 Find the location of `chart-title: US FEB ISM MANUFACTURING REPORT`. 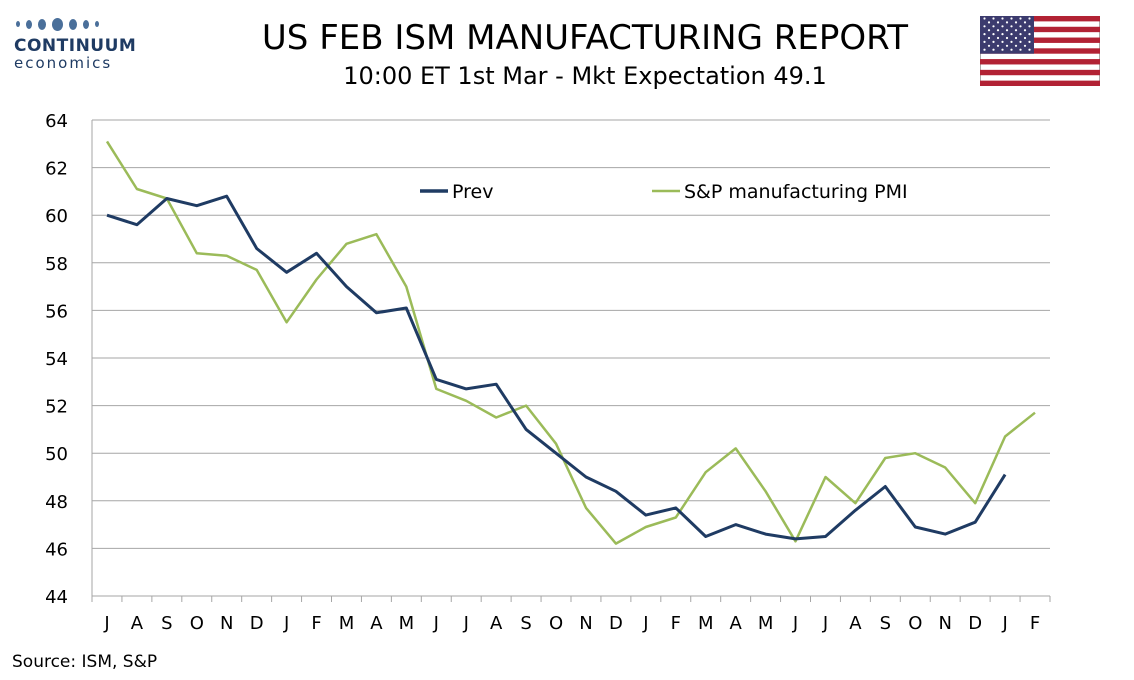

chart-title: US FEB ISM MANUFACTURING REPORT is located at coordinates (585, 38).